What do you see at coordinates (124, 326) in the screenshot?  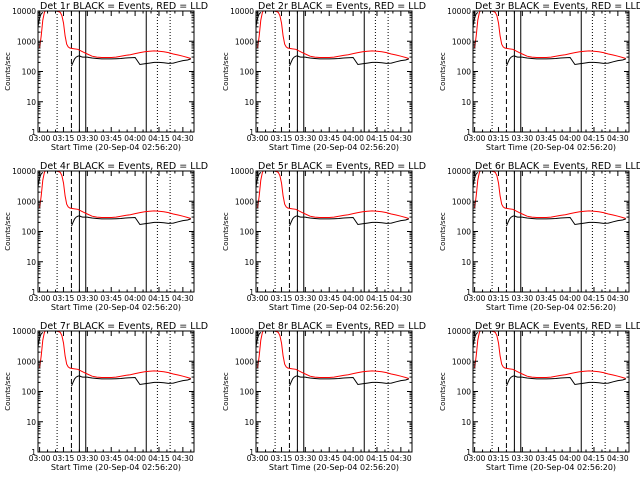 I see `panel-title: Det 7r BLACK = Events, RED = LLD` at bounding box center [124, 326].